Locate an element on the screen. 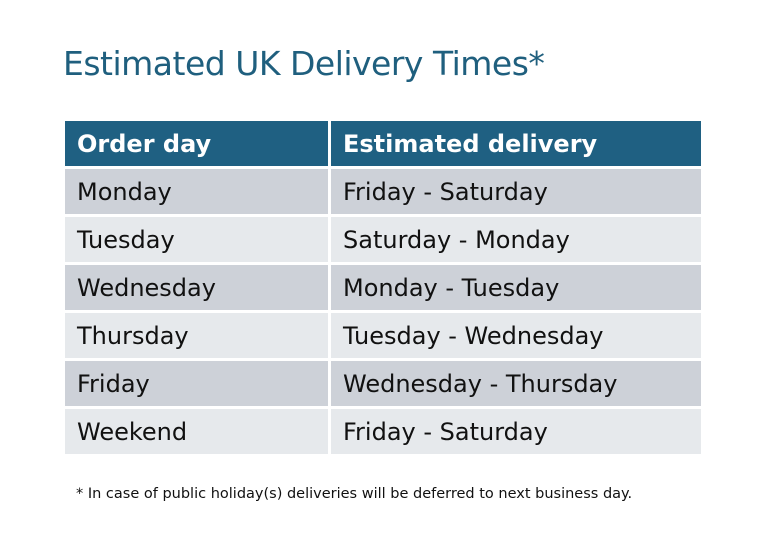 This screenshot has width=769, height=555. order-day-cell: Weekend is located at coordinates (196, 431).